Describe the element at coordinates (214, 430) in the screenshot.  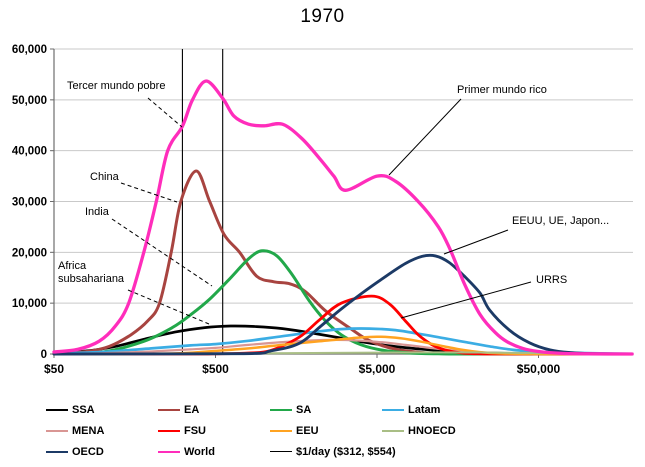
I see `legend-item-fsu: FSU` at that location.